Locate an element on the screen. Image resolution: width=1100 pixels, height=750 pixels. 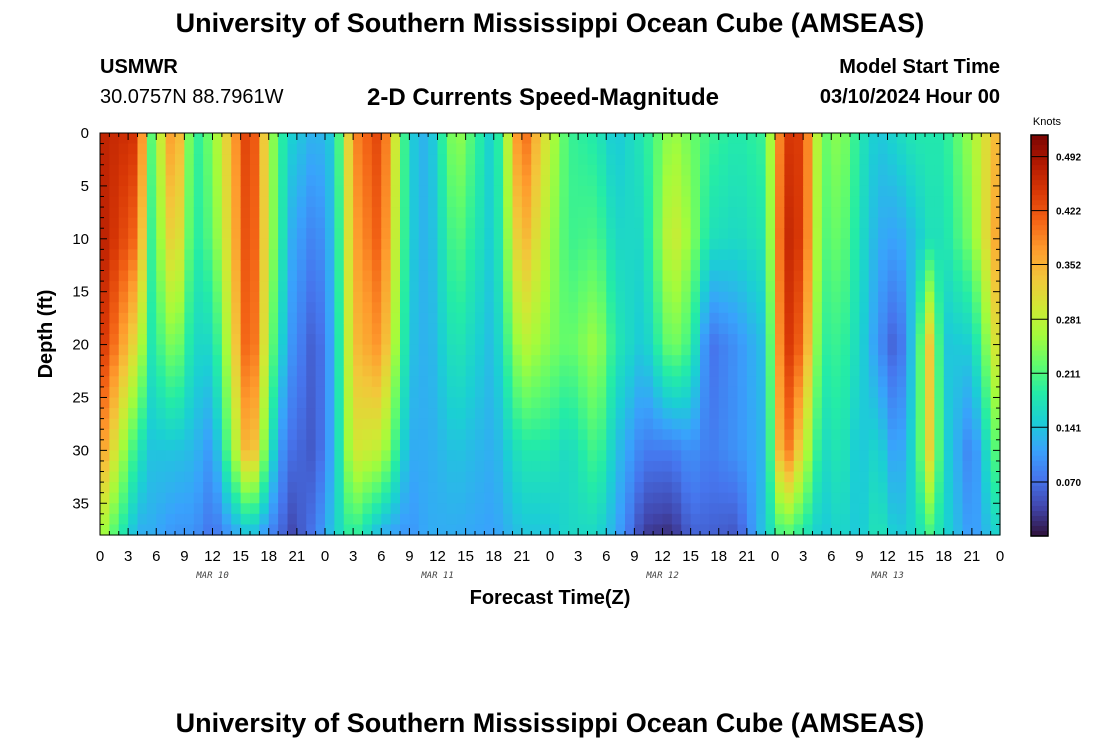
x-tick-label: 3 is located at coordinates (578, 556).